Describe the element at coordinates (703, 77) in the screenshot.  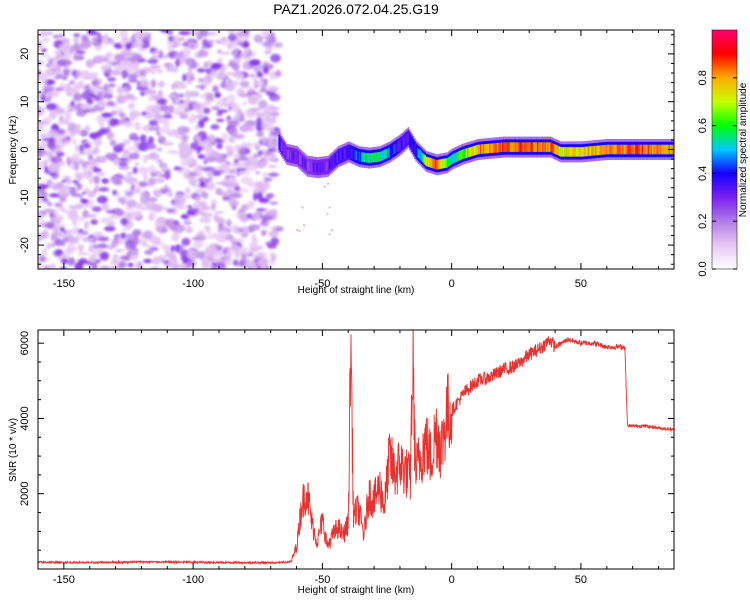
I see `colorbar-tick-label: 0.8` at that location.